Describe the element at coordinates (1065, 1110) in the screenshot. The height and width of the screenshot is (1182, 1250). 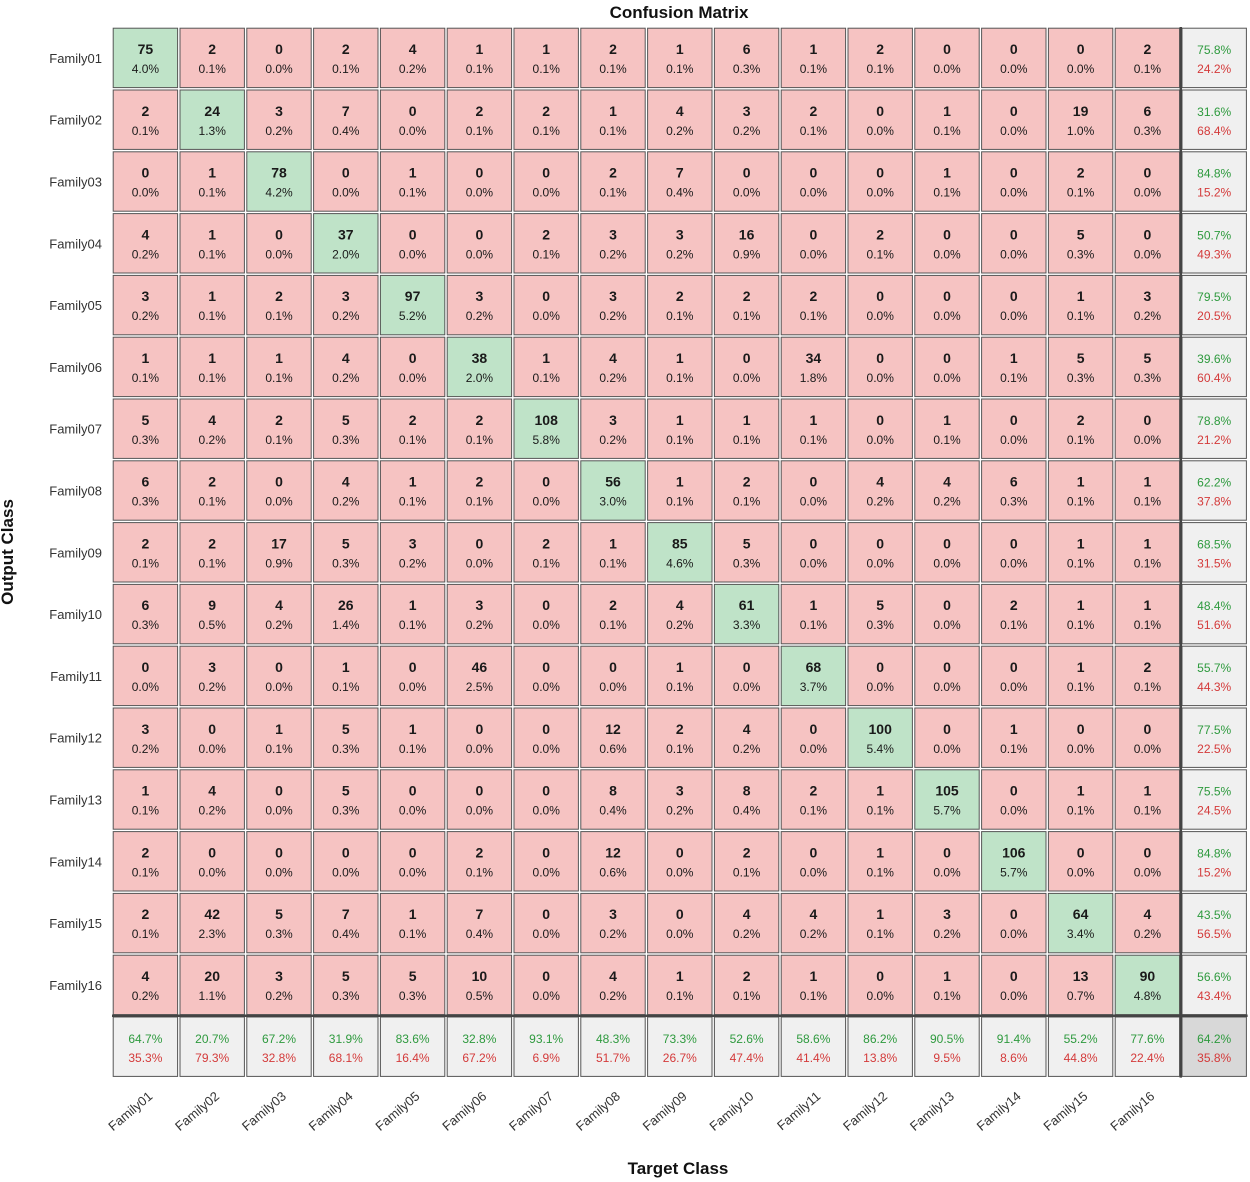
I see `x-tick-label: Family15` at that location.